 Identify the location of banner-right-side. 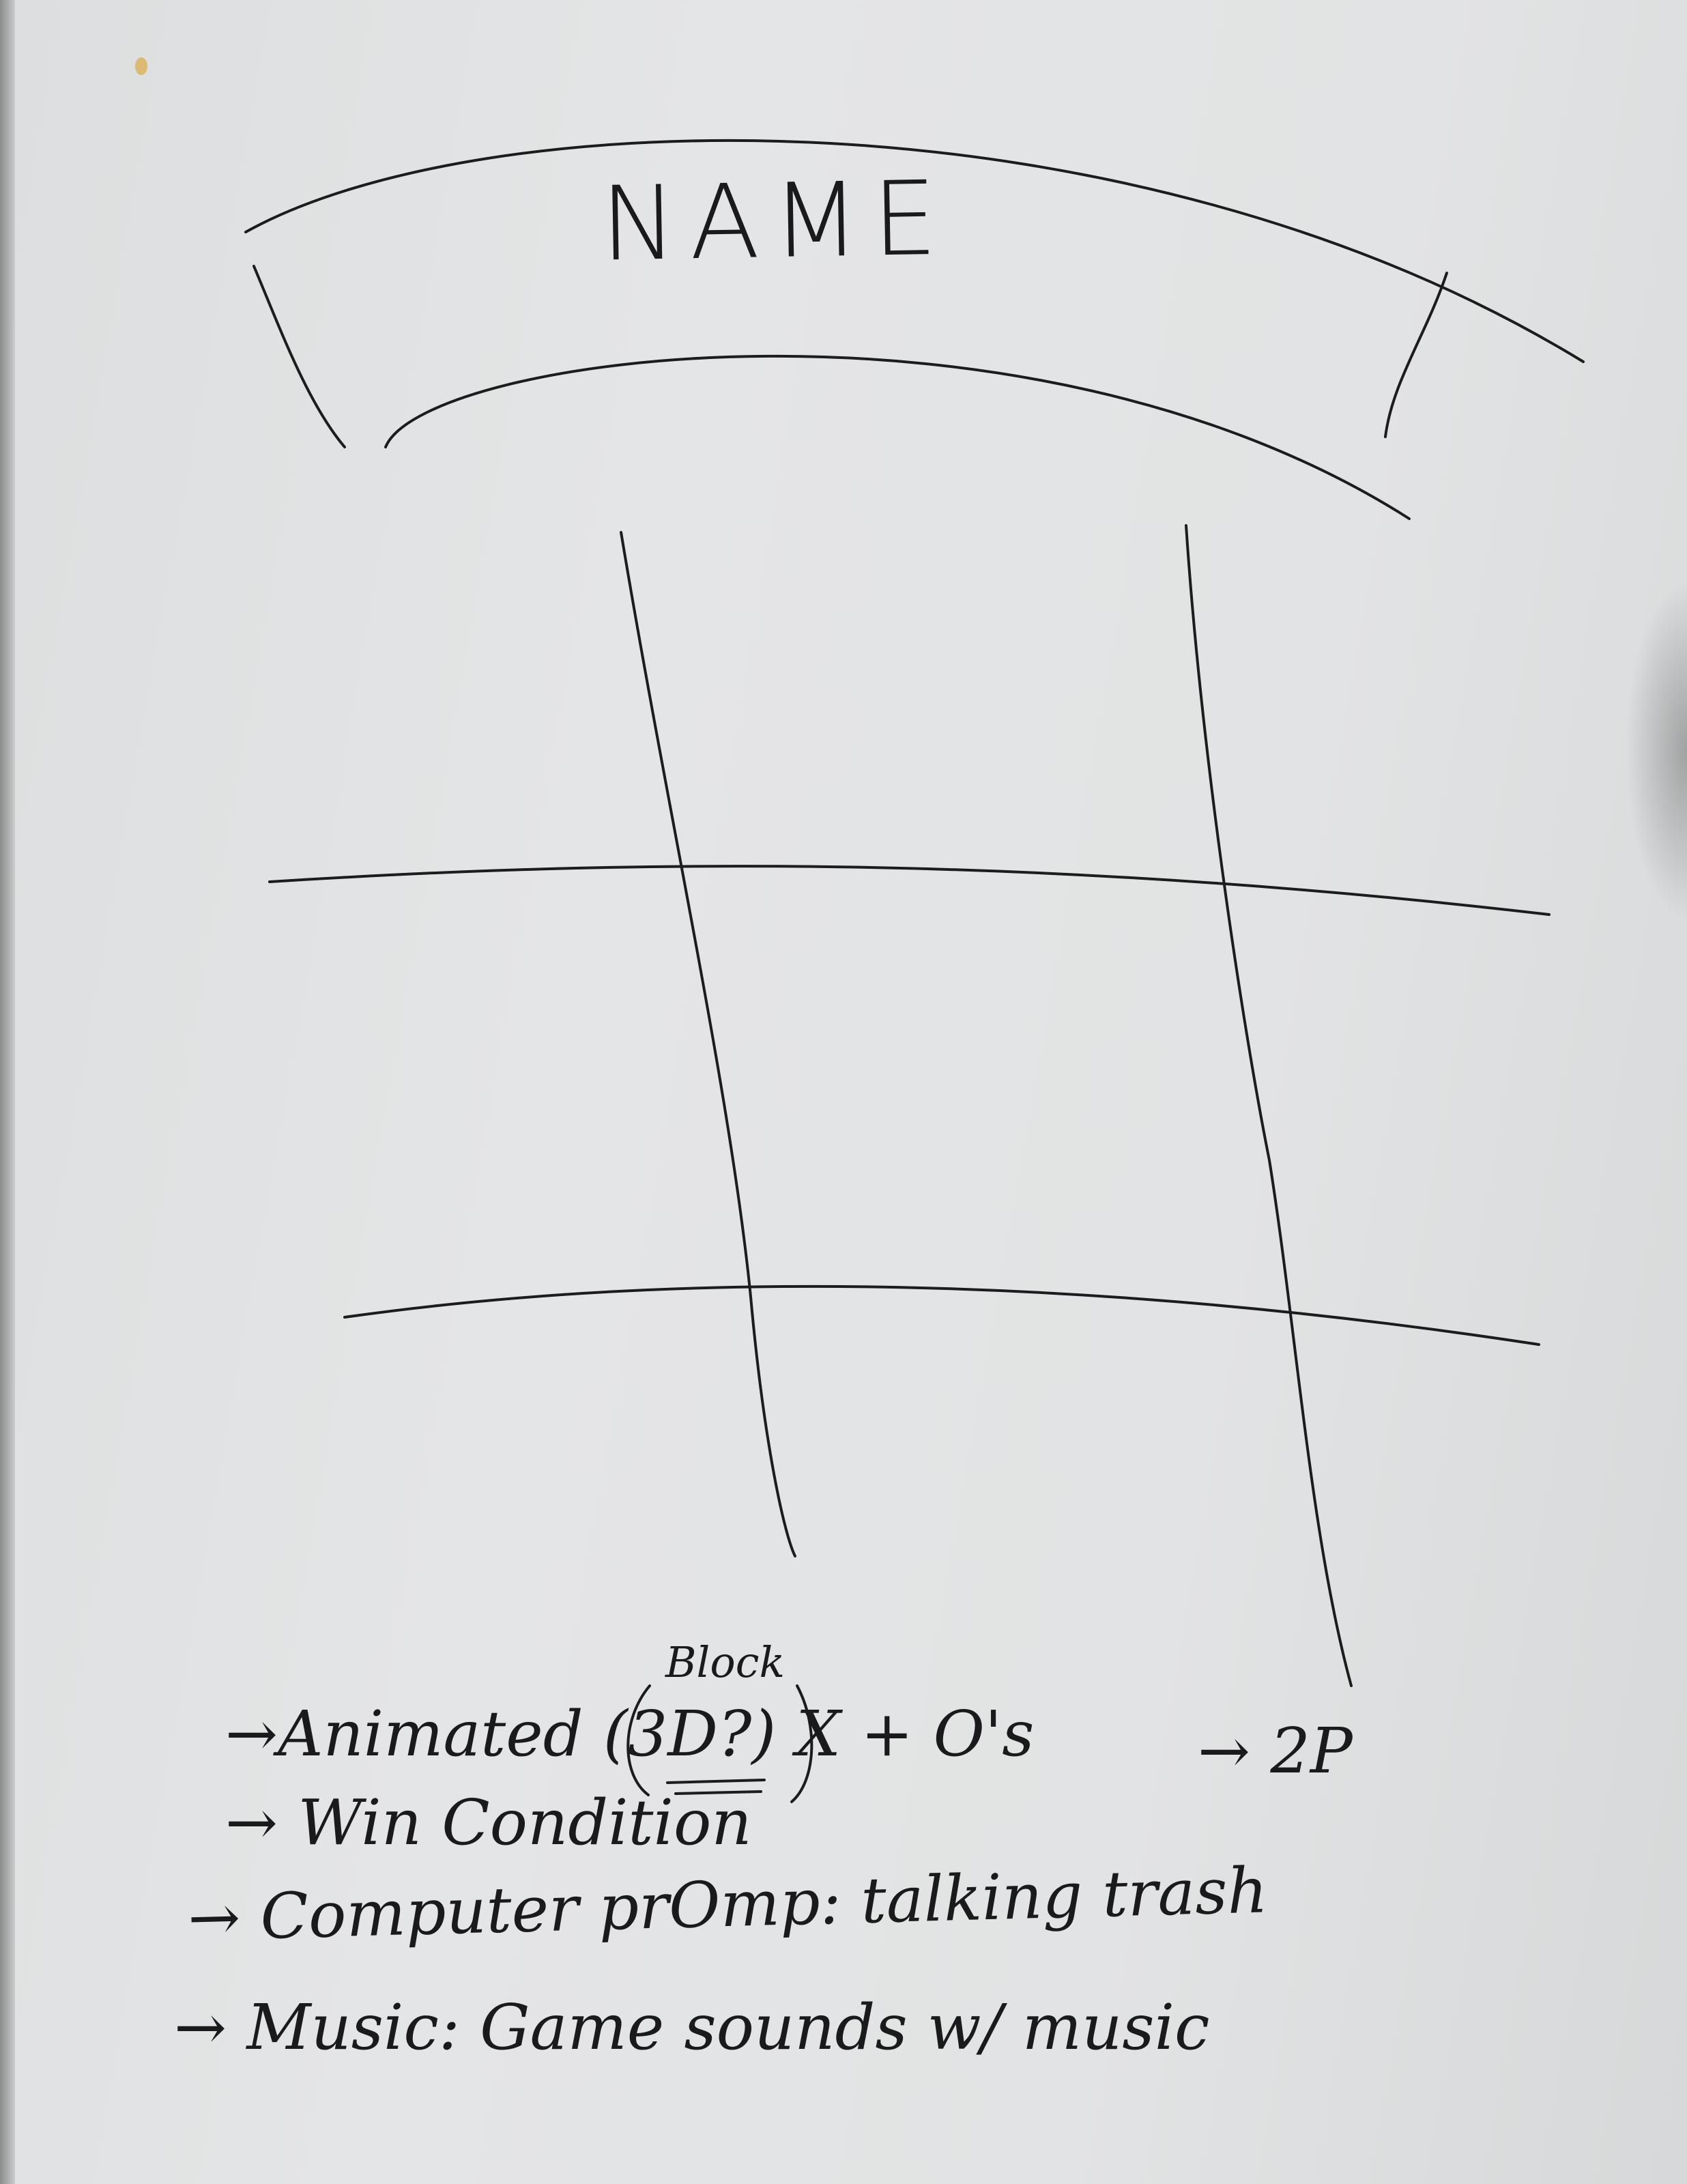
(1416, 355).